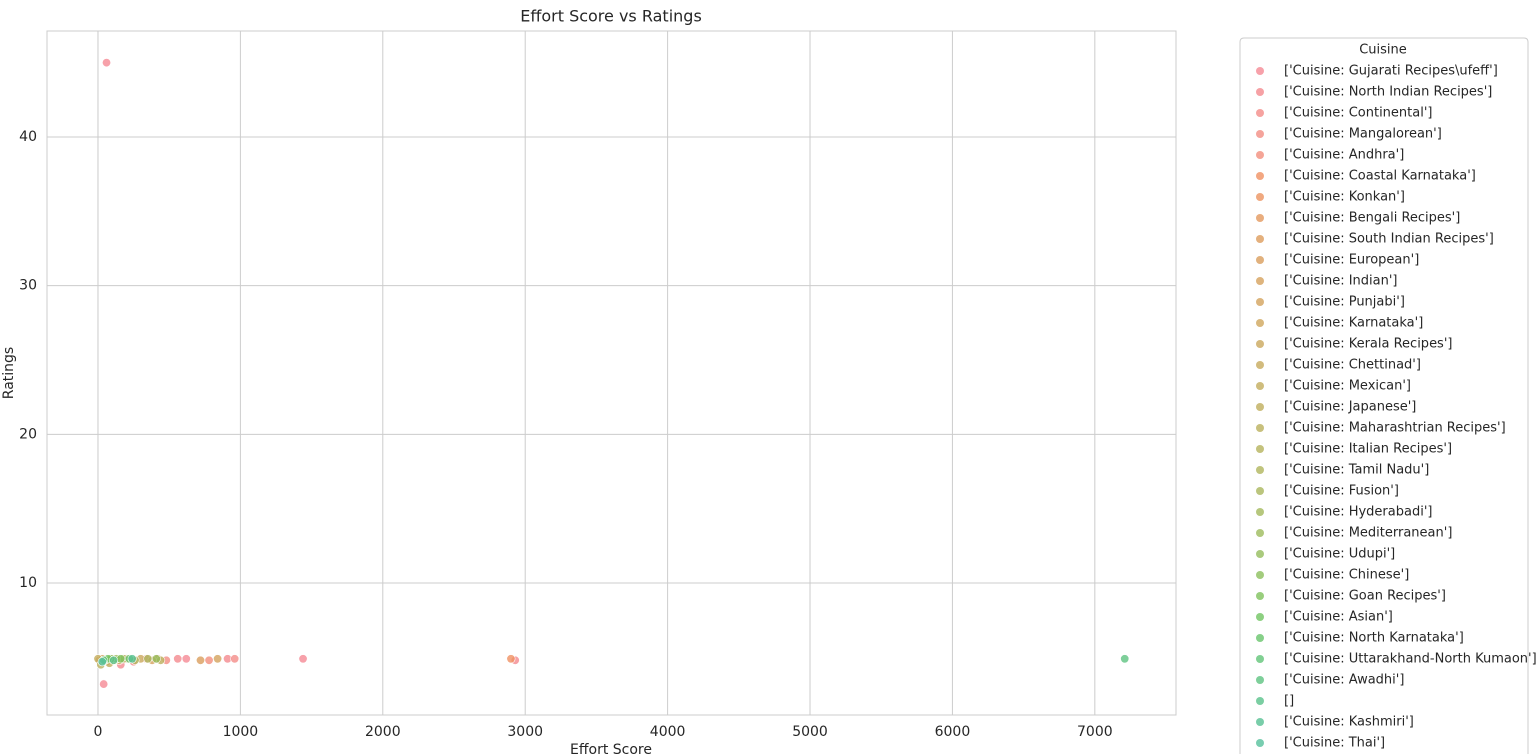 This screenshot has width=1536, height=754. Describe the element at coordinates (1351, 260) in the screenshot. I see `legend-label: ['Cuisine: European']` at that location.